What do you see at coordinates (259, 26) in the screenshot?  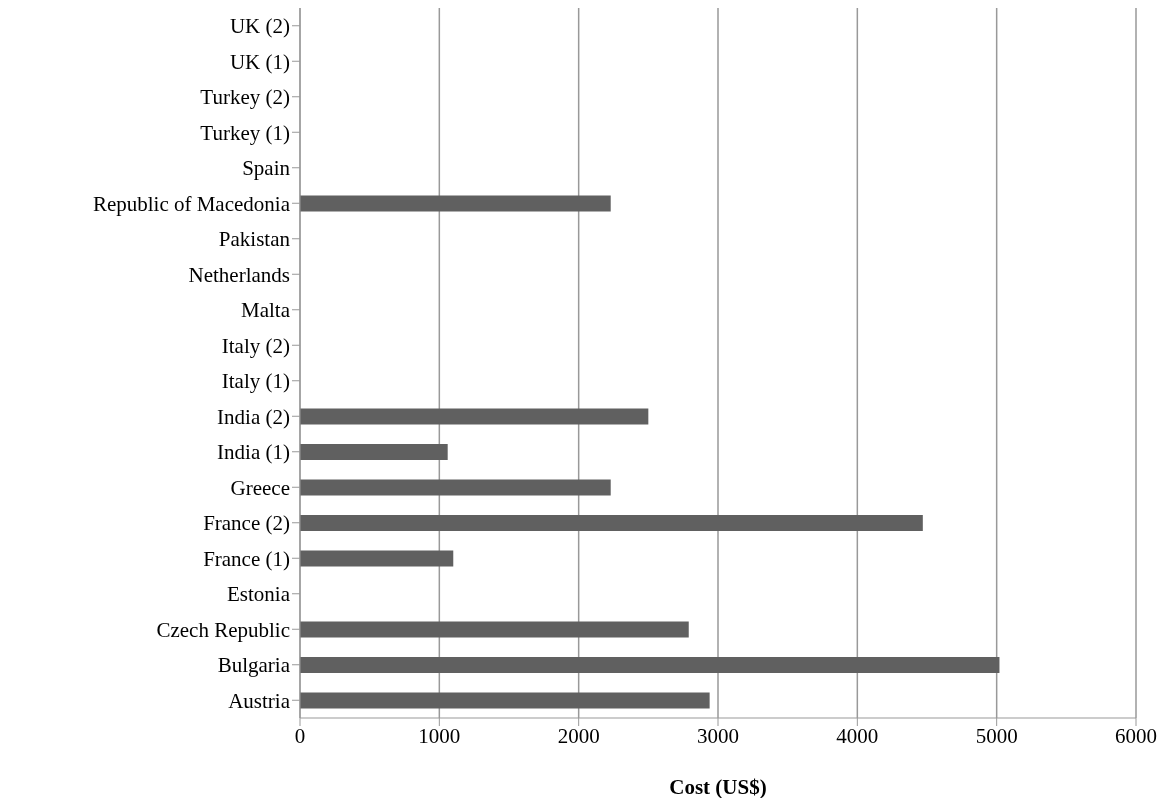 I see `y-tick-label: UK (2)` at bounding box center [259, 26].